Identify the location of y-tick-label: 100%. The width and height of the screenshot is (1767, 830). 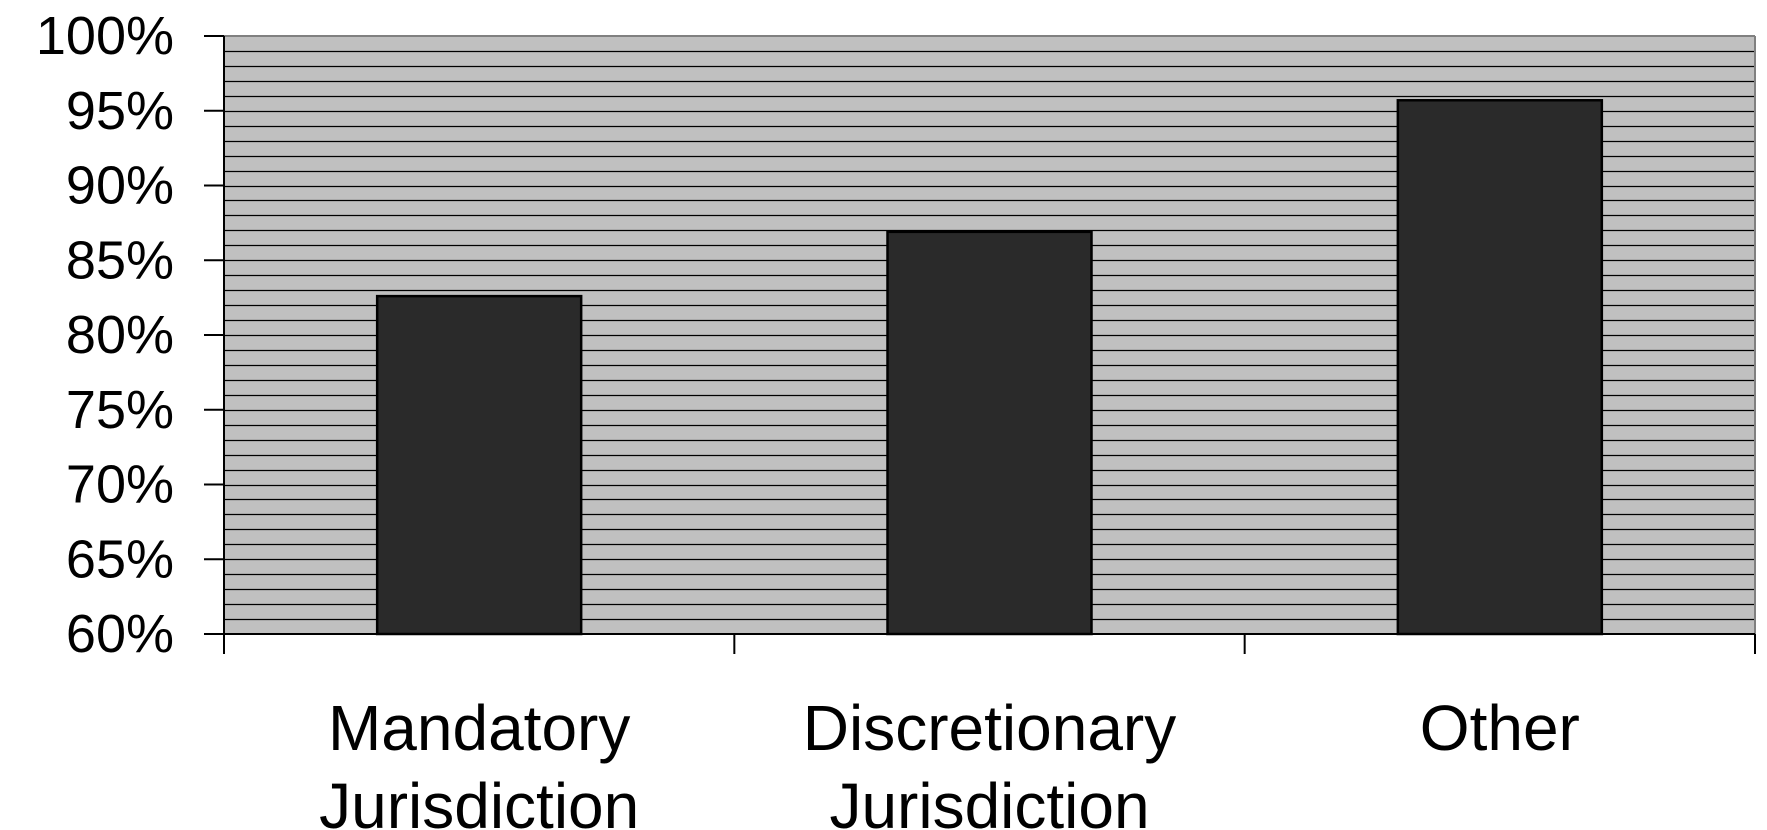
(105, 36).